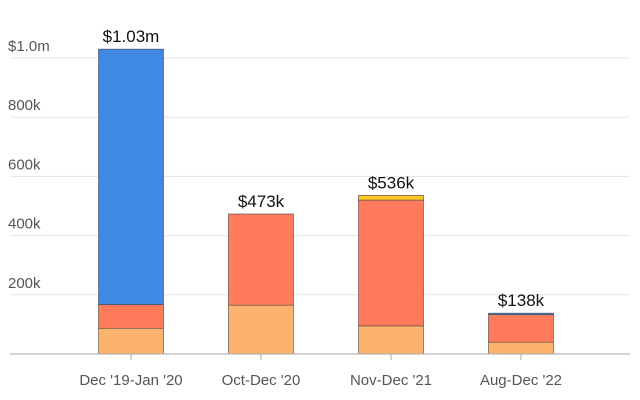  What do you see at coordinates (131, 36) in the screenshot?
I see `bar-total-label: $1.03m` at bounding box center [131, 36].